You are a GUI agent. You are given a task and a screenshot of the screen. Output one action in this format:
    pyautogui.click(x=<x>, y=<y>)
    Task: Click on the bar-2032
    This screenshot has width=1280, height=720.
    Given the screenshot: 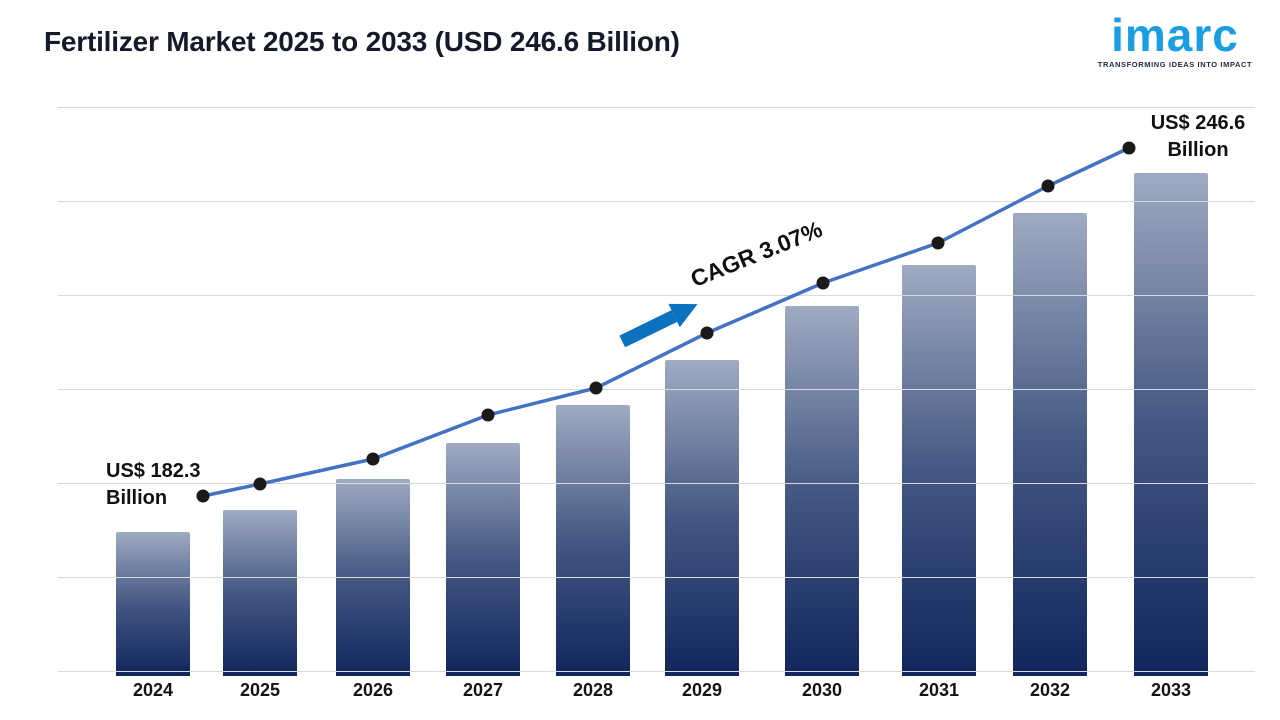 What is the action you would take?
    pyautogui.click(x=1050, y=444)
    